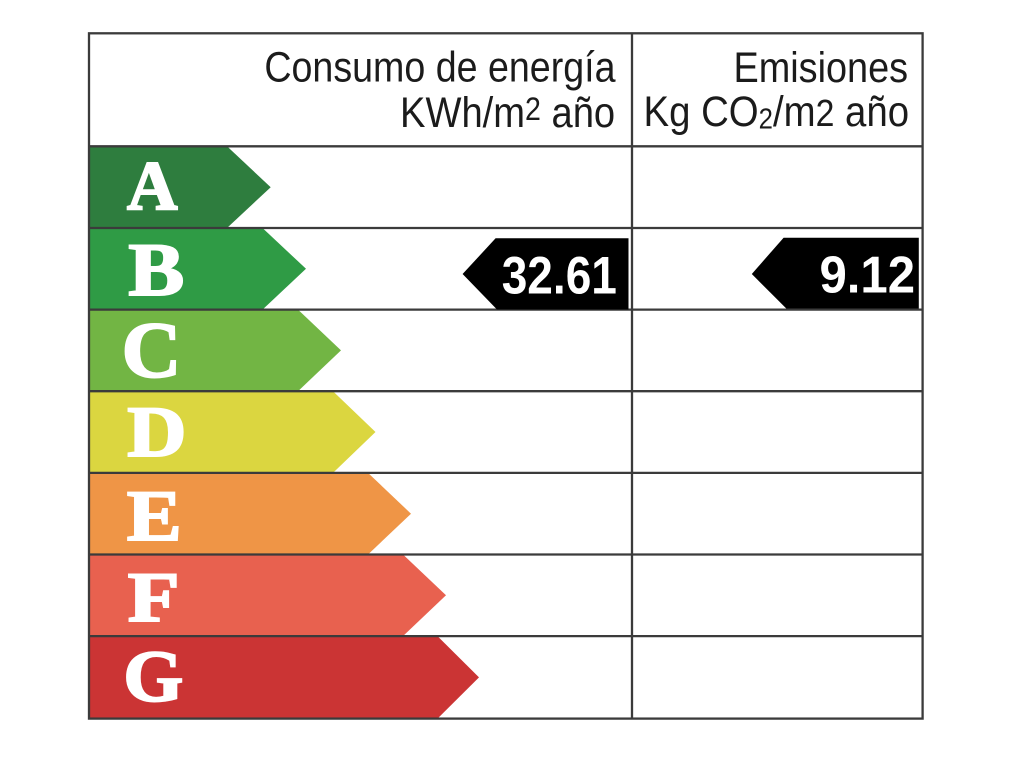  Describe the element at coordinates (776, 111) in the screenshot. I see `svg-text: Kg CO2/m2 año` at that location.